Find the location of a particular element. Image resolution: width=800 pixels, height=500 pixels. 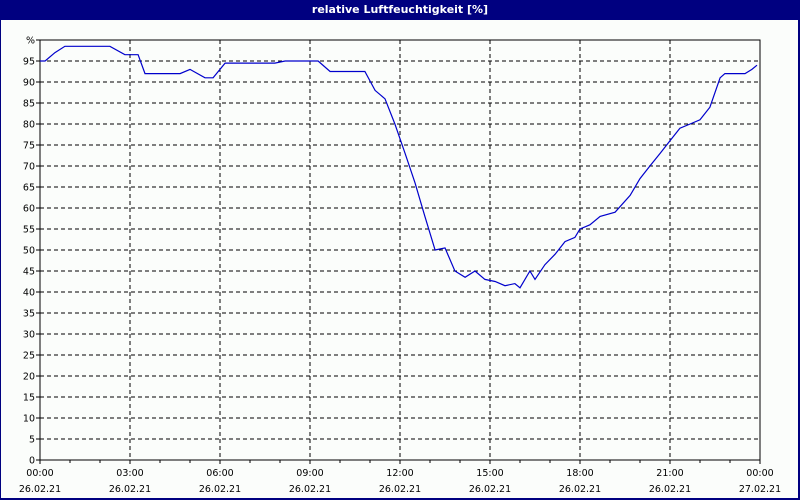

y-tick-label: 20 is located at coordinates (29, 377).